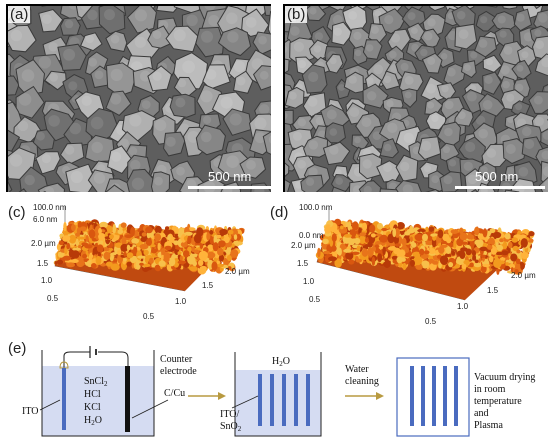 Image resolution: width=550 pixels, height=443 pixels. What do you see at coordinates (493, 290) in the screenshot?
I see `x-tick-d-2: 1.5` at bounding box center [493, 290].